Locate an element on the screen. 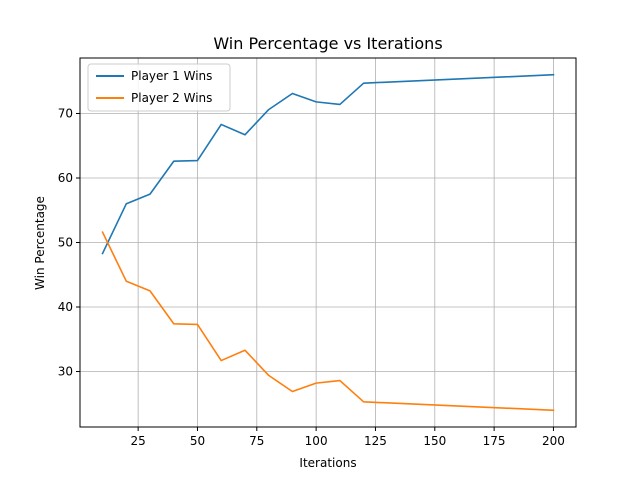  y-tick-label: 60 is located at coordinates (65, 178).